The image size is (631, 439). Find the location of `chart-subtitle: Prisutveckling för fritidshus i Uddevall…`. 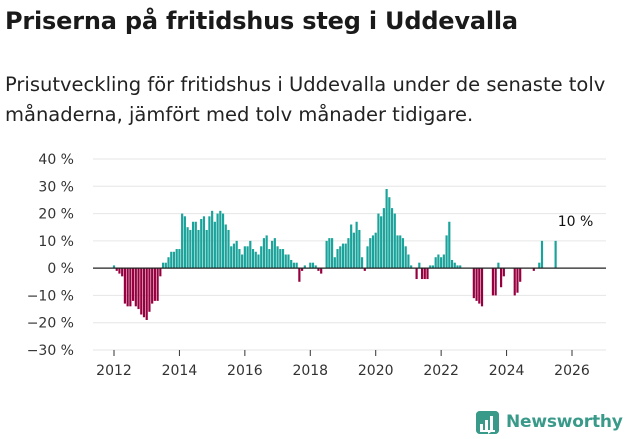

chart-subtitle: Prisutveckling för fritidshus i Uddevall… is located at coordinates (305, 99).